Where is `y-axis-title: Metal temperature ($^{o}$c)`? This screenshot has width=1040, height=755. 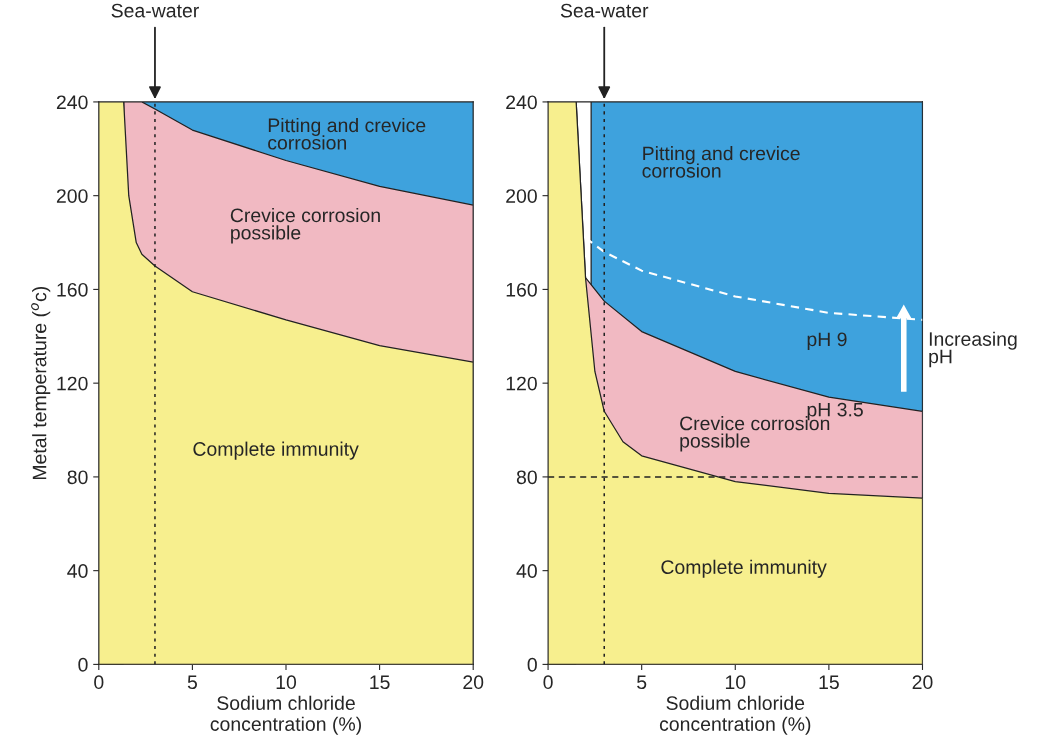
y-axis-title: Metal temperature ($^{o}$c) is located at coordinates (41, 383).